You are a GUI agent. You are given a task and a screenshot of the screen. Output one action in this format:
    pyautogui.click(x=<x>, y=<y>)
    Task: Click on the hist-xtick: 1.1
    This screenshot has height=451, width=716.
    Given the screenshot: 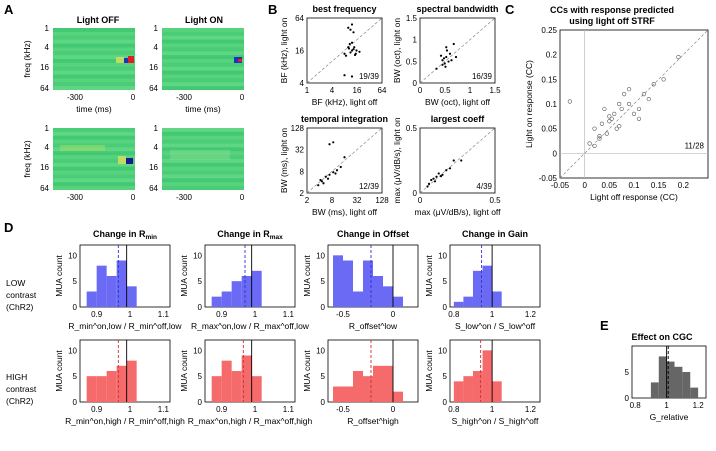 What is the action you would take?
    pyautogui.click(x=164, y=314)
    